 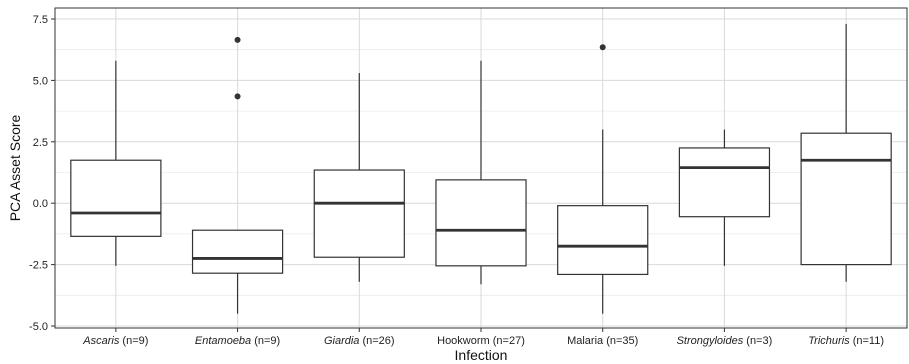 I want to click on y-axis-ticks: -5.0 -2.5 0.0 2.5 5.0 7.5, so click(x=42, y=173).